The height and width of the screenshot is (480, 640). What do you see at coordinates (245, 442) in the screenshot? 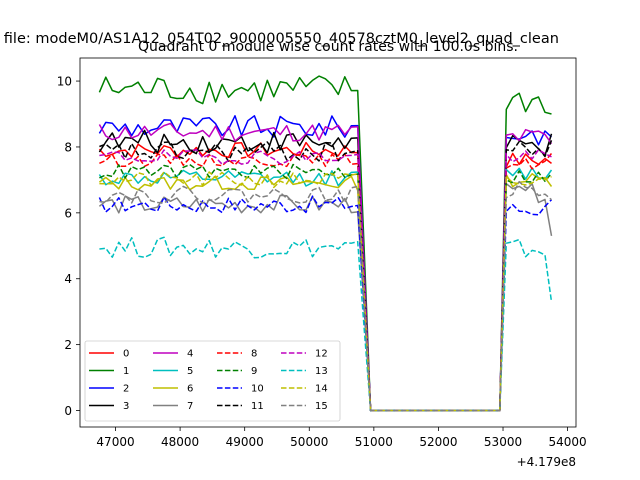
I see `x-tick-label: 49000` at bounding box center [245, 442].